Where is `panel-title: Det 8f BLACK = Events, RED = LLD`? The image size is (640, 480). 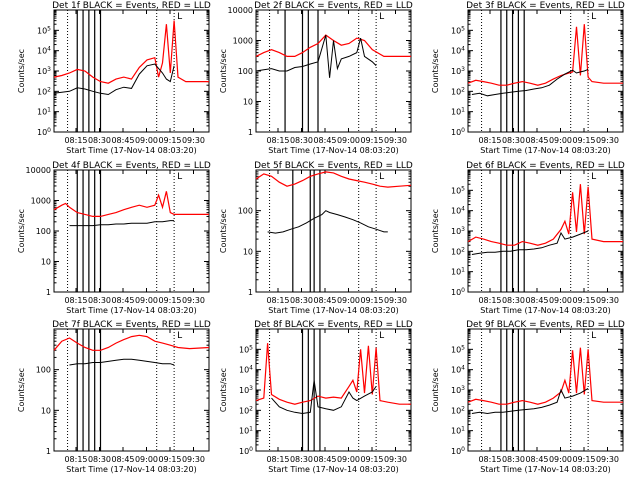 panel-title: Det 8f BLACK = Events, RED = LLD is located at coordinates (333, 325).